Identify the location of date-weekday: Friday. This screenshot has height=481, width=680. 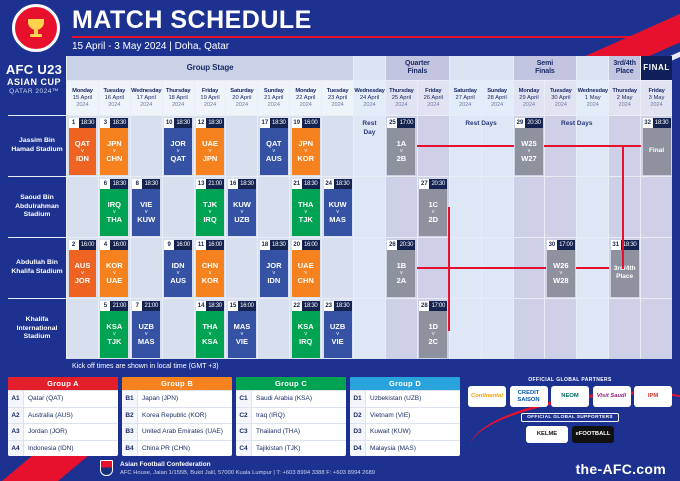
(433, 91).